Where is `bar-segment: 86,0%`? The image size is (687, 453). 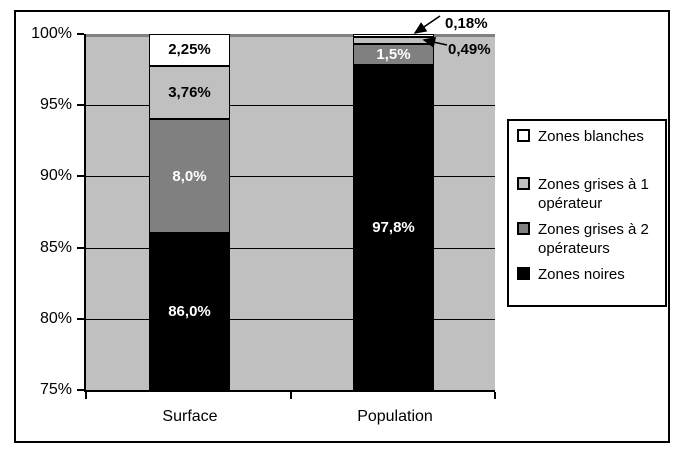
bar-segment: 86,0% is located at coordinates (189, 311).